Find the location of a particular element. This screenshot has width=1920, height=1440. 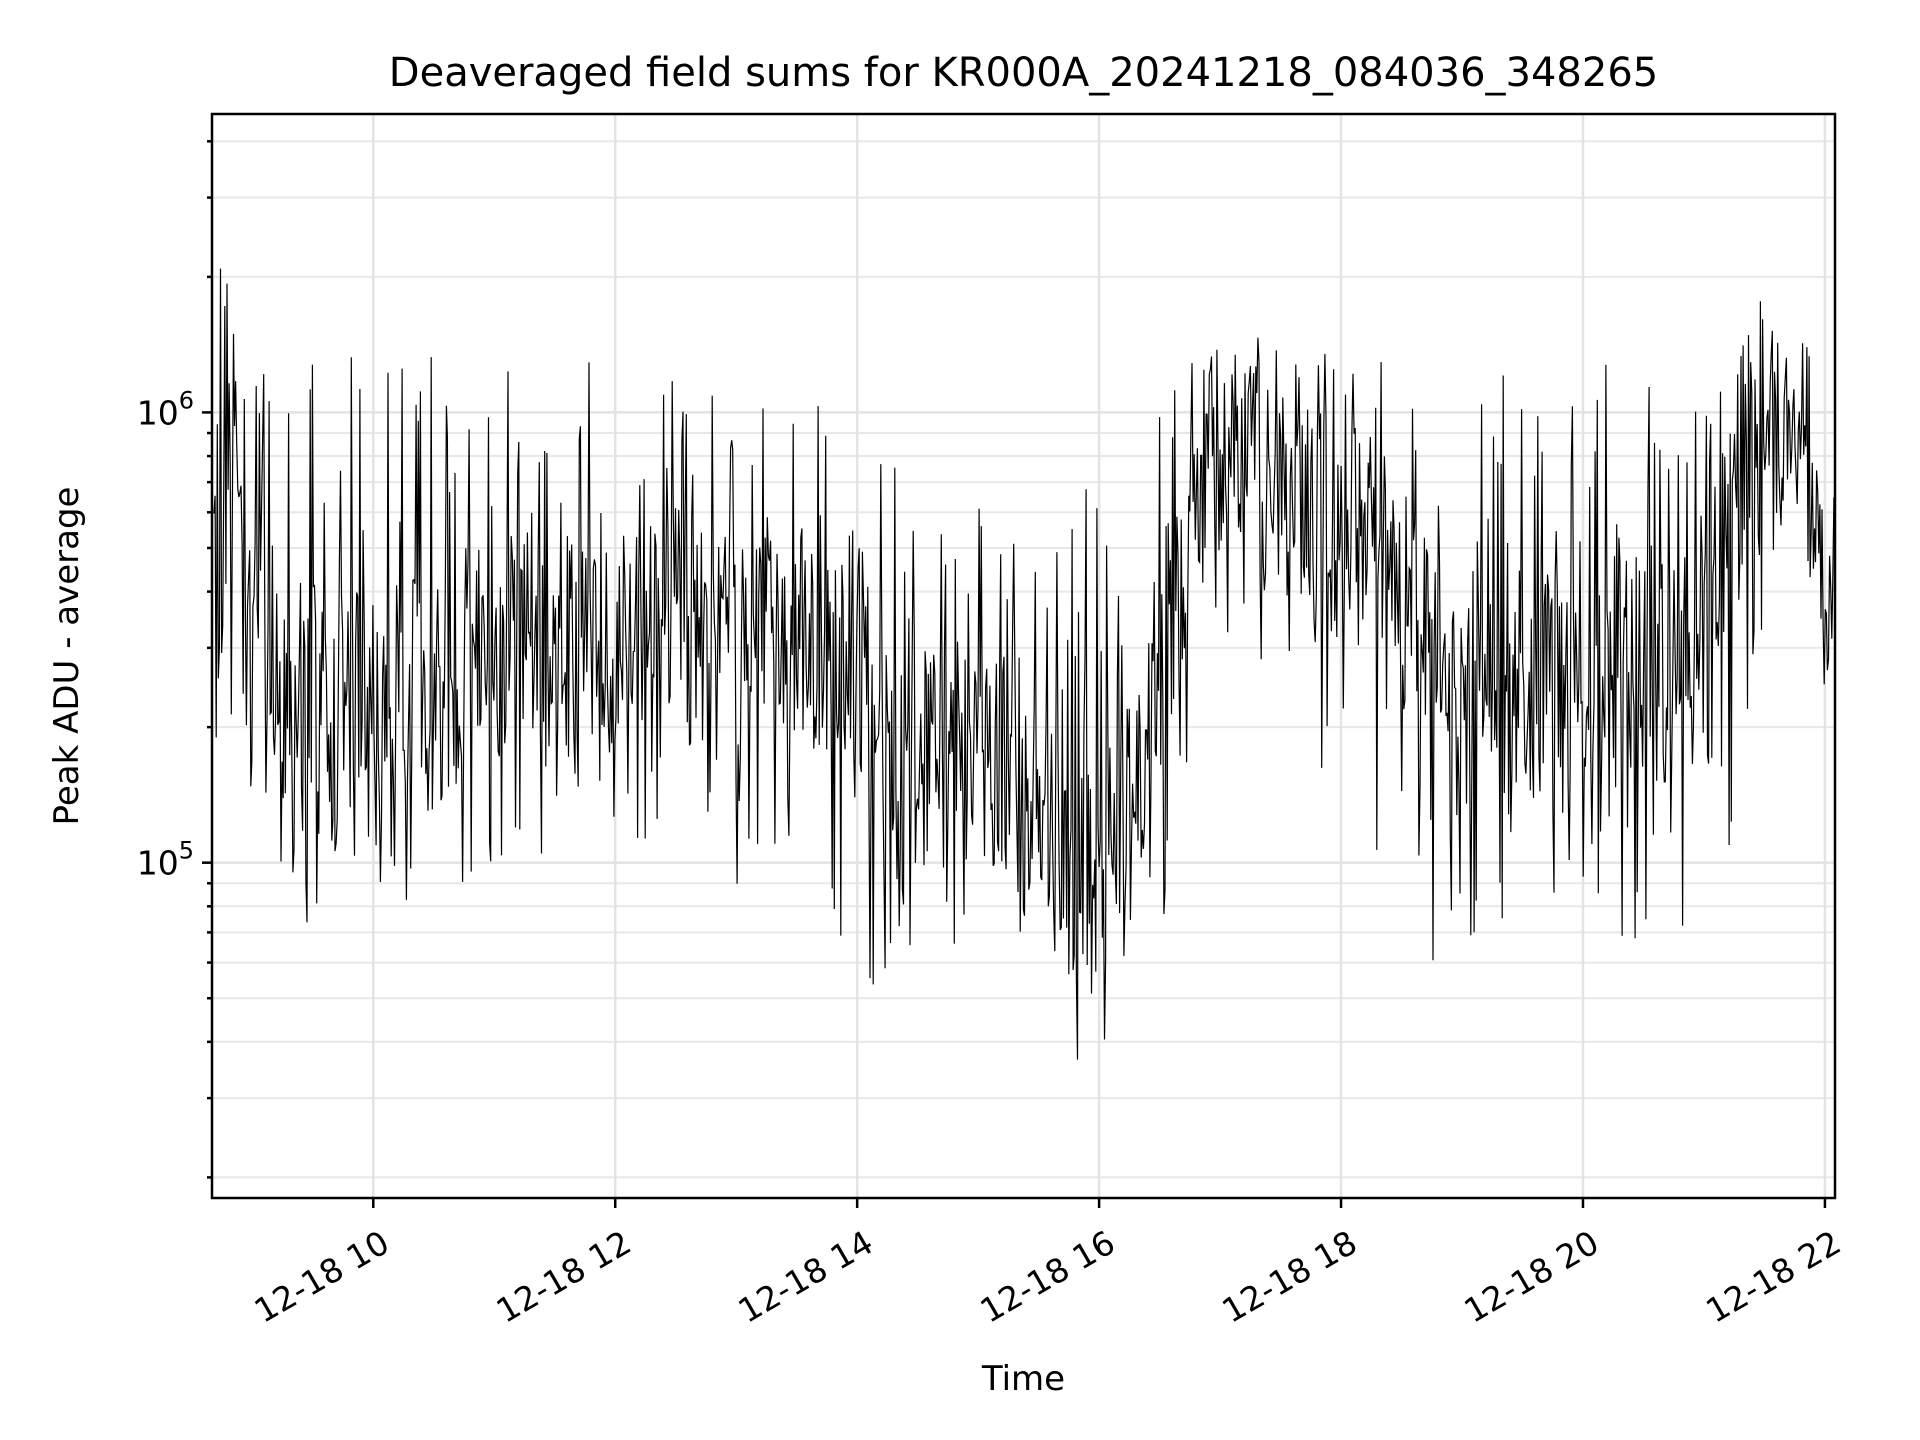

y-axis-label: Peak ADU - average is located at coordinates (67, 656).